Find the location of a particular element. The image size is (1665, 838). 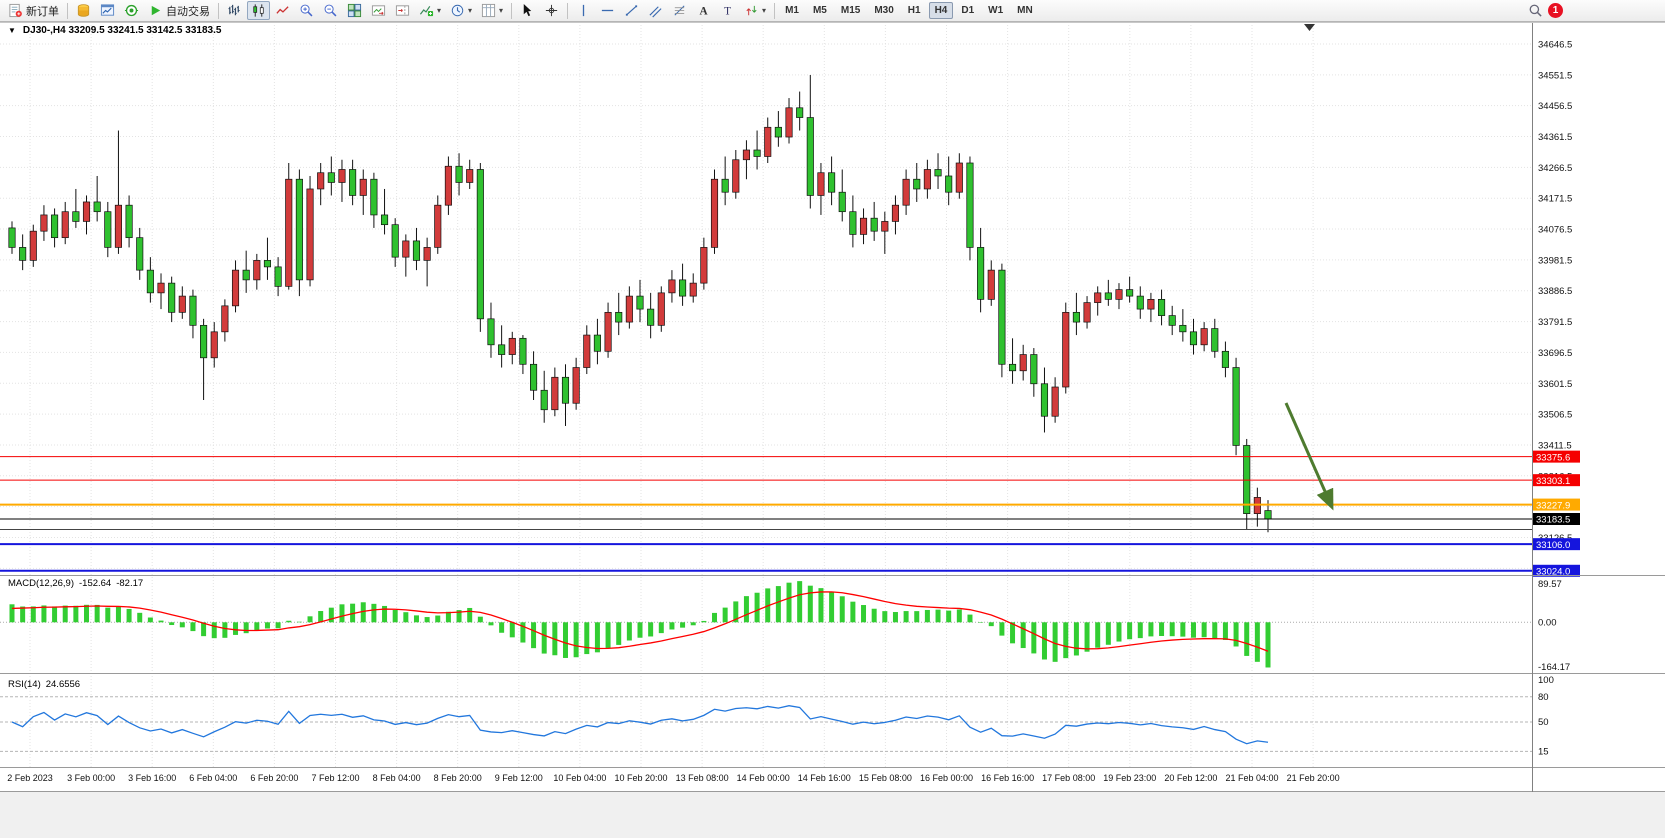

svg-text: 10 Feb 20:00 is located at coordinates (640, 778).